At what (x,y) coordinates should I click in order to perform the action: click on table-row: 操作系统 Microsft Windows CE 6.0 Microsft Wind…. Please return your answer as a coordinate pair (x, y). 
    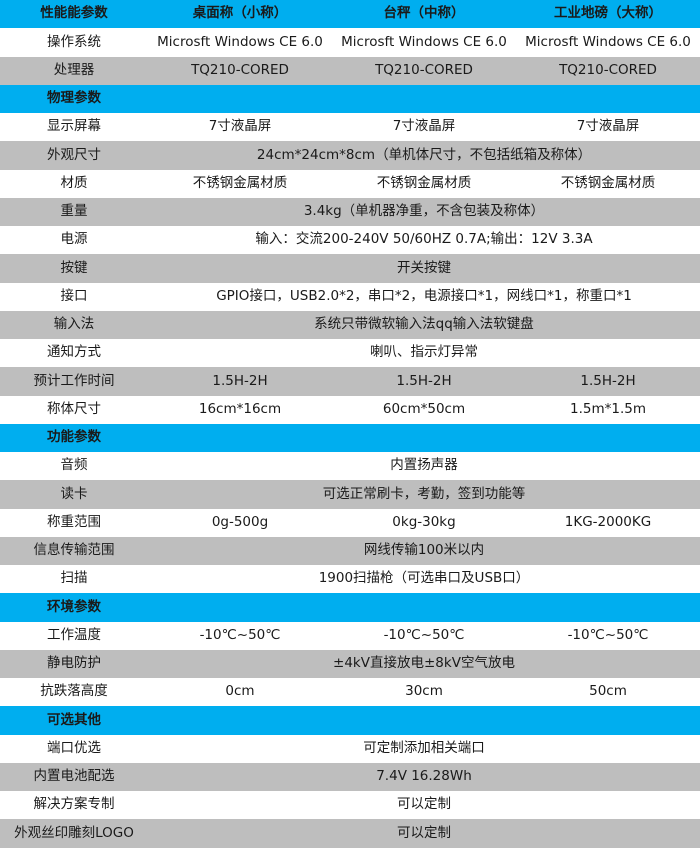
    Looking at the image, I should click on (350, 42).